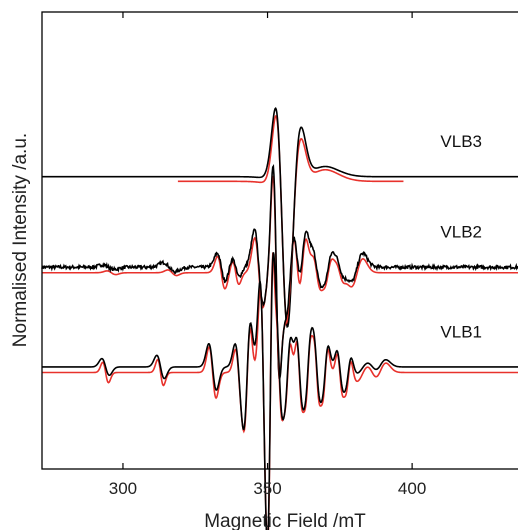 This screenshot has height=530, width=518. I want to click on x-tick-label: 350, so click(267, 488).